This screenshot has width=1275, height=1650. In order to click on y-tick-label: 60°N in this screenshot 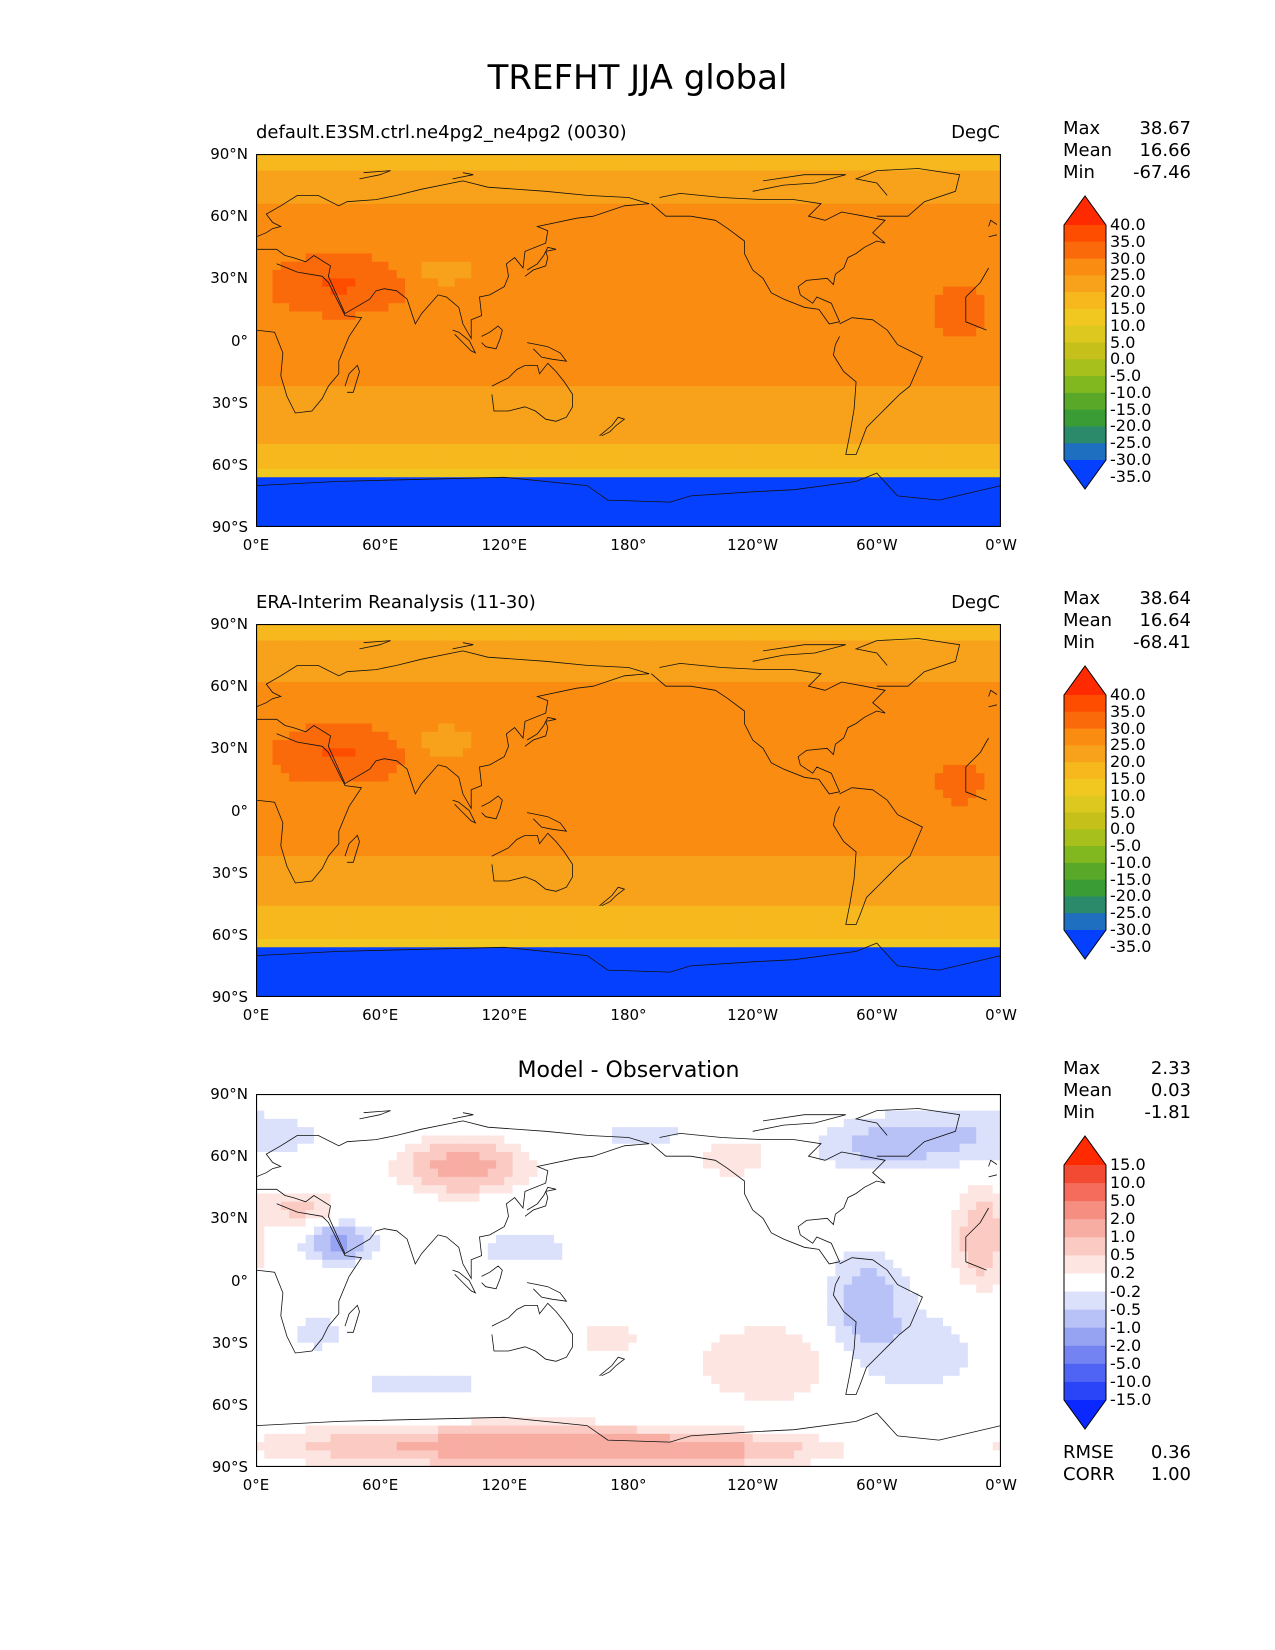, I will do `click(229, 1156)`.